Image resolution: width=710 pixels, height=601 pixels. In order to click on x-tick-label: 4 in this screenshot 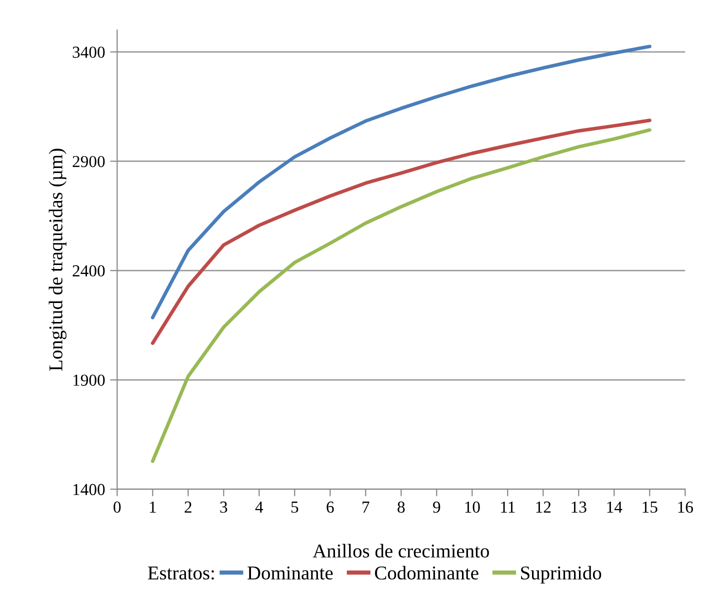, I will do `click(259, 507)`.